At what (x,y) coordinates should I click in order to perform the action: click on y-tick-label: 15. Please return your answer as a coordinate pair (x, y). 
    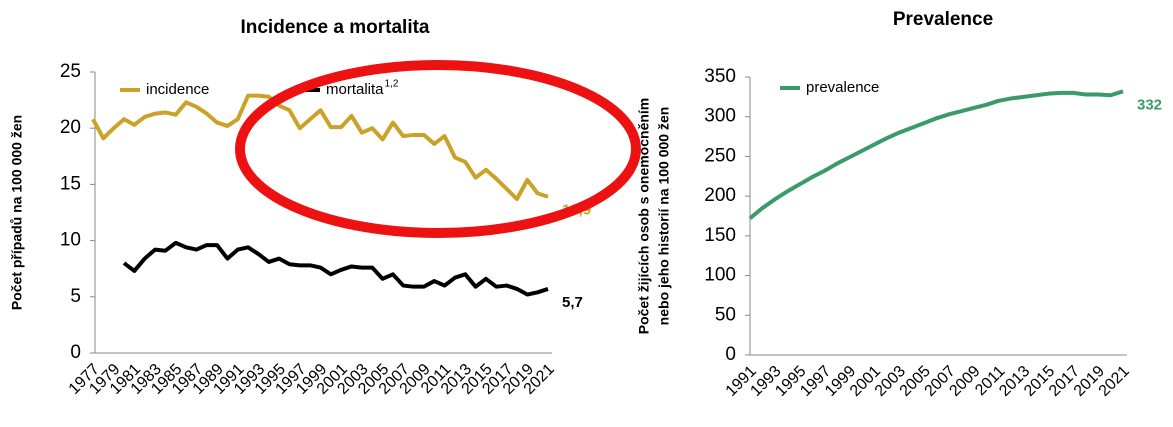
    Looking at the image, I should click on (70, 183).